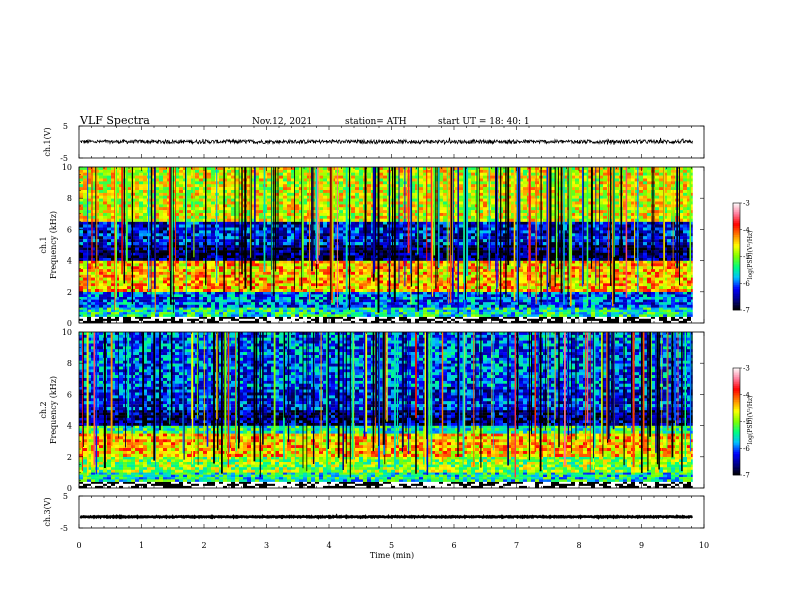 The width and height of the screenshot is (792, 612). What do you see at coordinates (386, 141) in the screenshot?
I see `waveform-trace` at bounding box center [386, 141].